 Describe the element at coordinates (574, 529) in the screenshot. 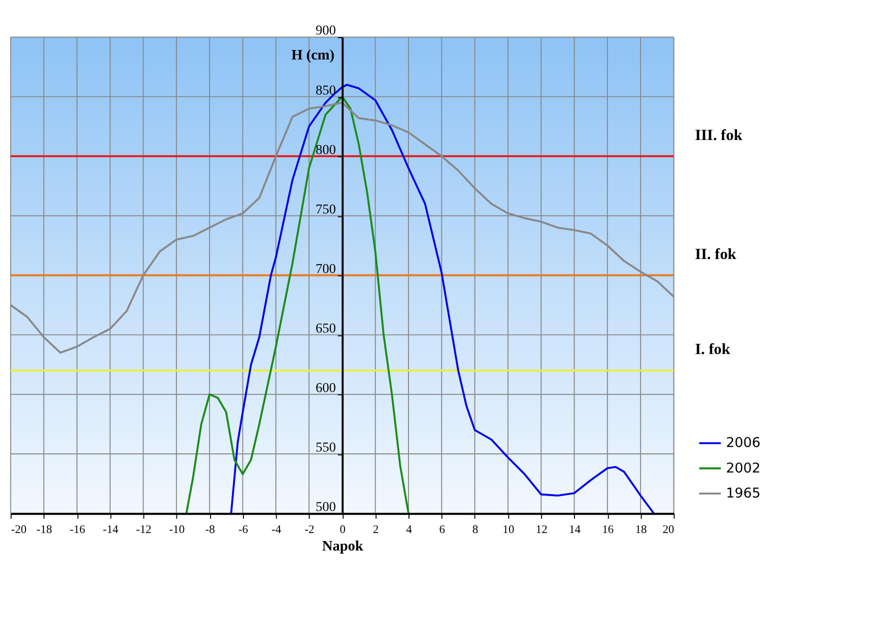

I see `x-tick-label: 14` at that location.